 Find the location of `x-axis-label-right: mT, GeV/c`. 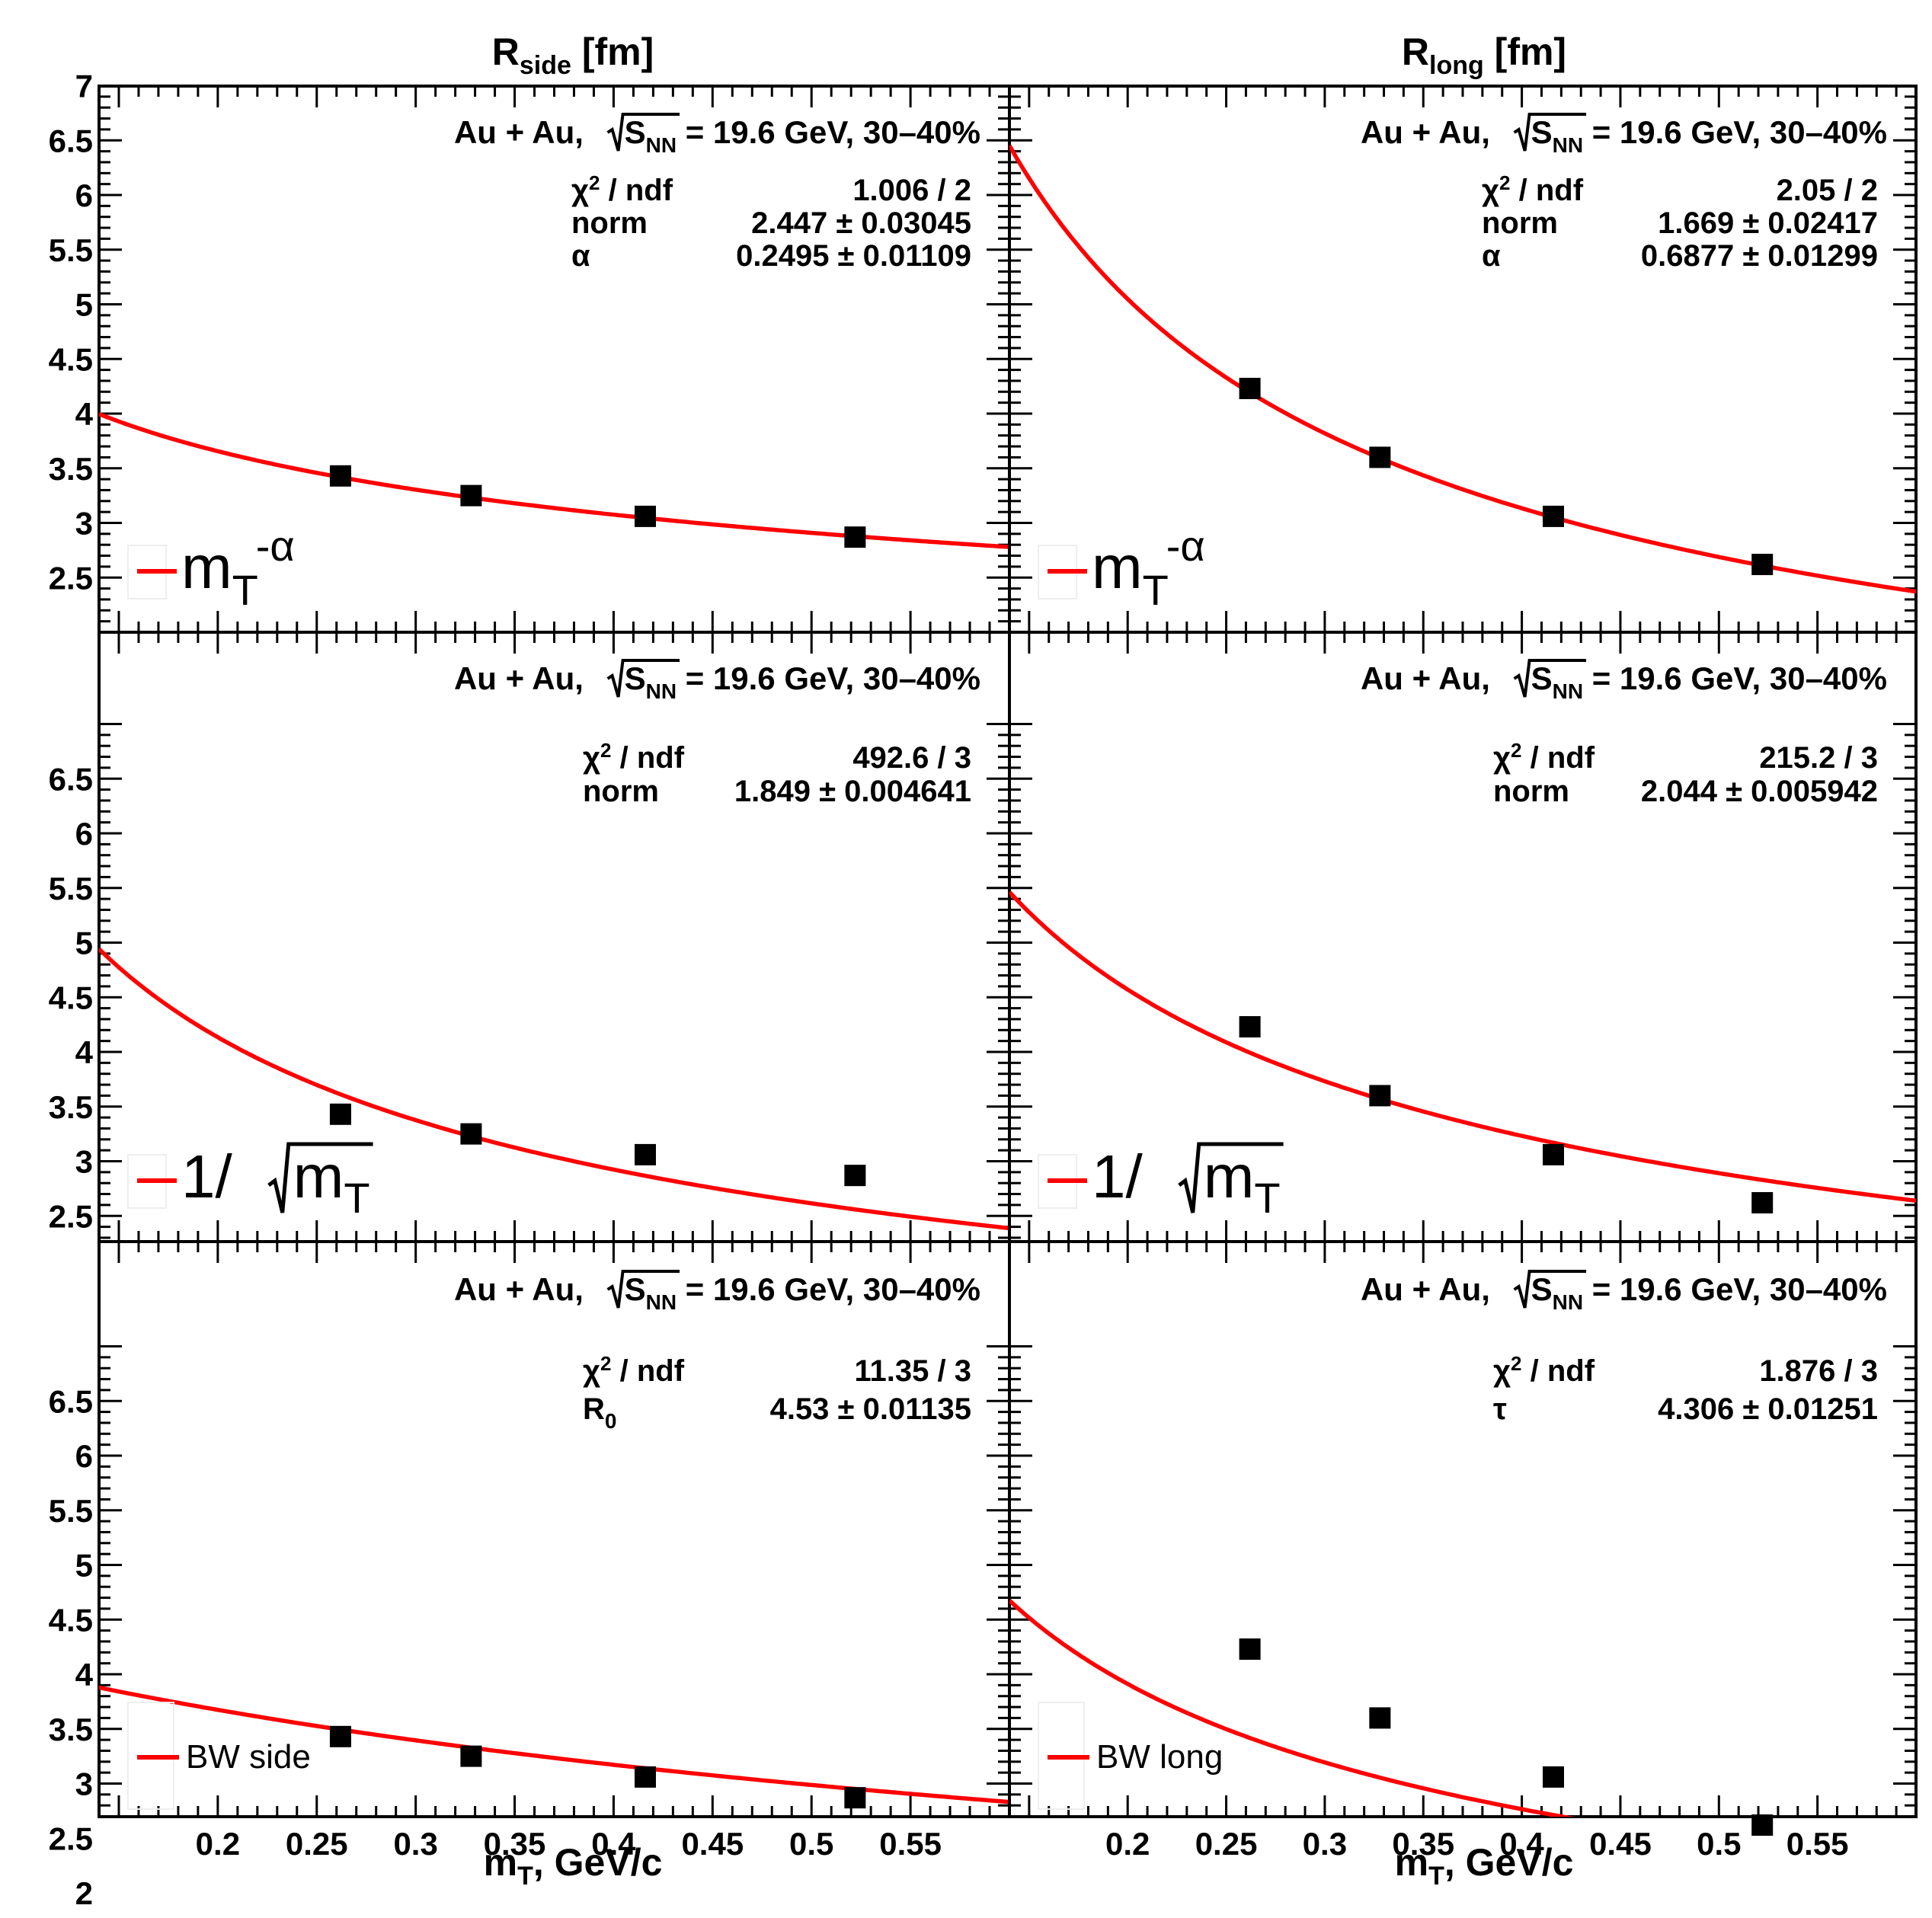

x-axis-label-right: mT, GeV/c is located at coordinates (1484, 1866).